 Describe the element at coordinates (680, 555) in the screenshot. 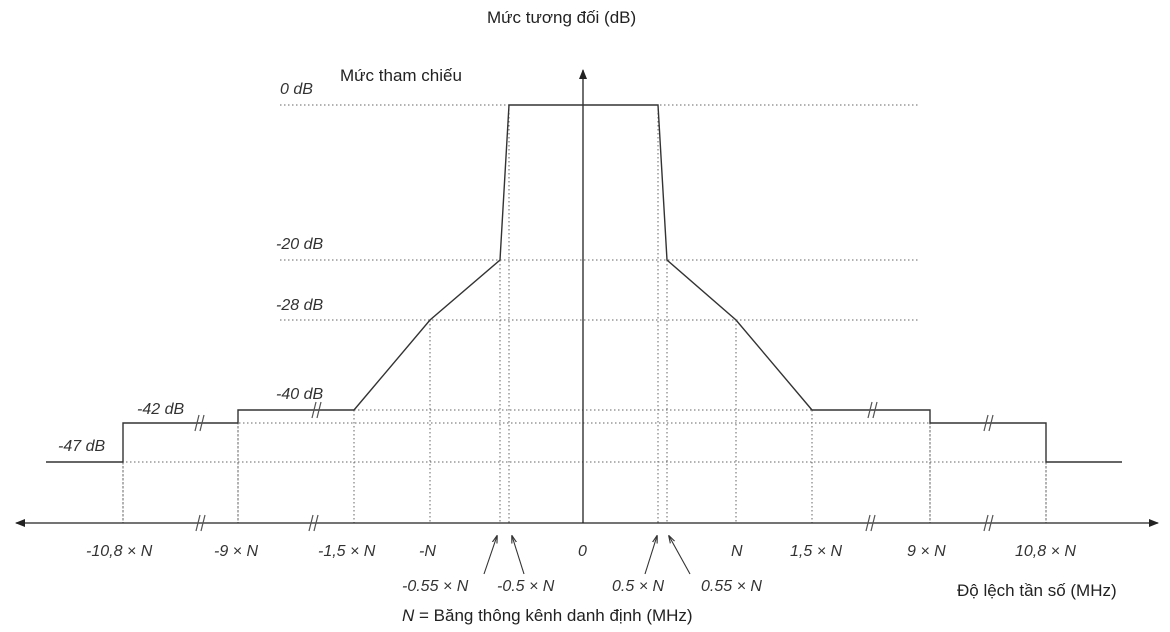

I see `pointer-0.55n` at that location.